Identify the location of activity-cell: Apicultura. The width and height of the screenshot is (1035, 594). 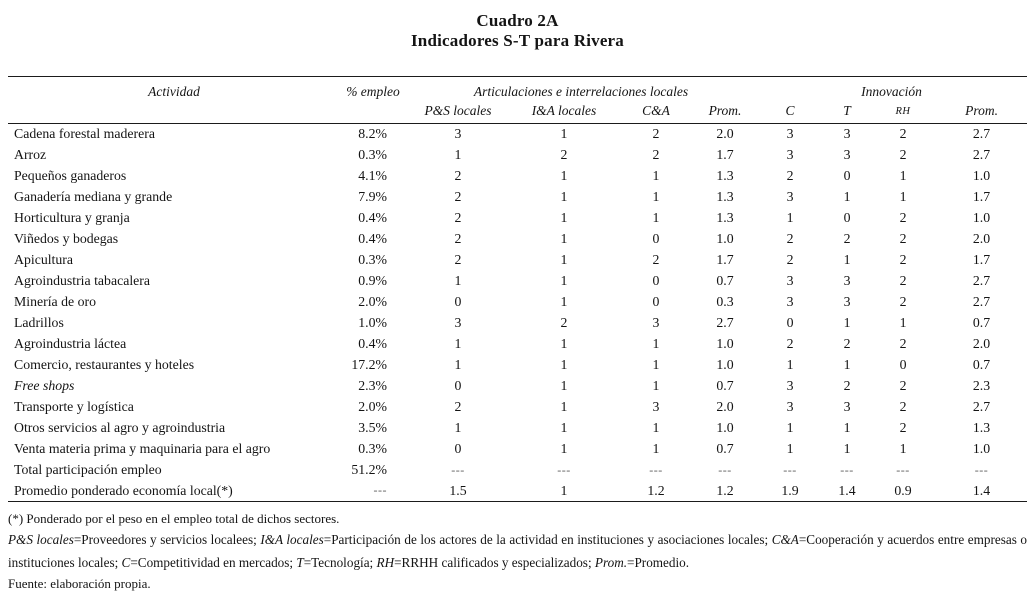
(44, 259).